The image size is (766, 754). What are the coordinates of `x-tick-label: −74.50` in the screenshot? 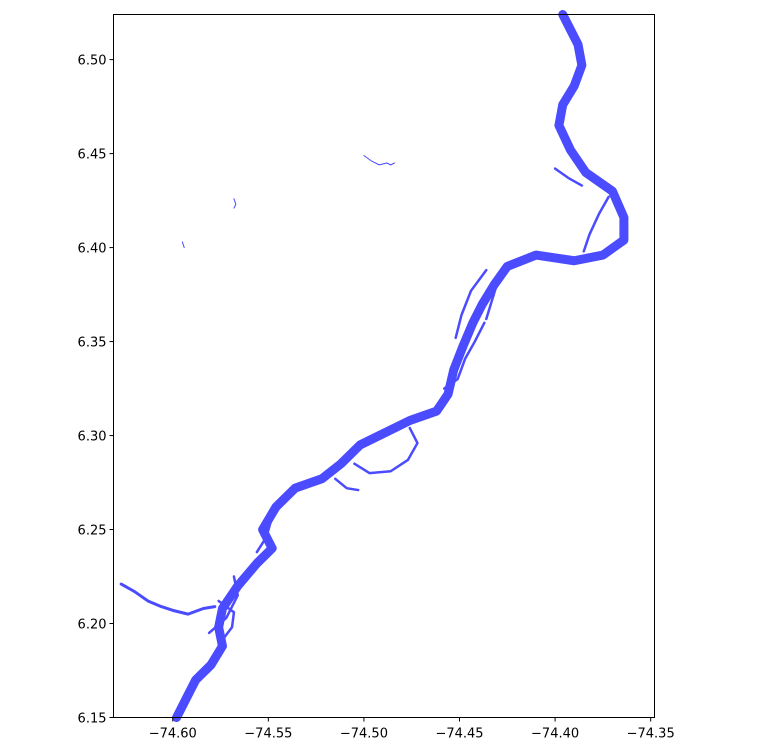 It's located at (364, 734).